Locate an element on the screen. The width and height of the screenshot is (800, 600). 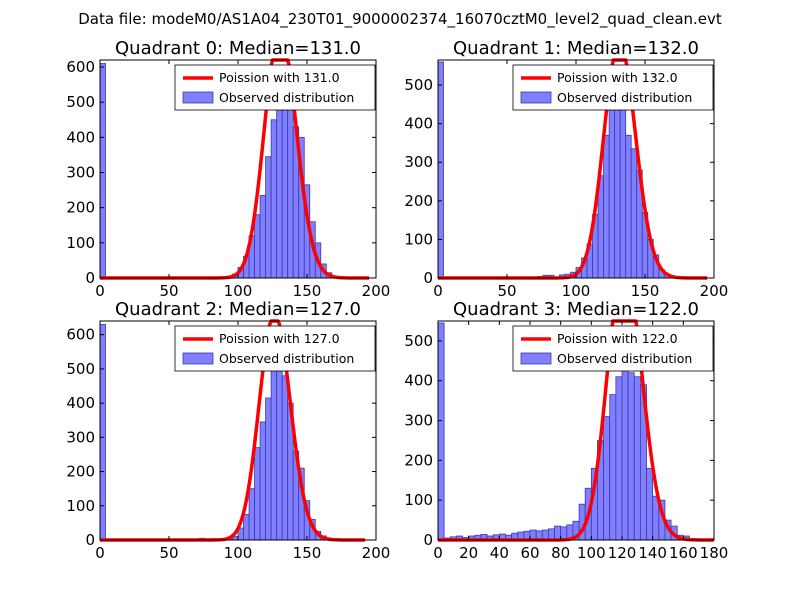
x-tick-label: 160 is located at coordinates (683, 553).